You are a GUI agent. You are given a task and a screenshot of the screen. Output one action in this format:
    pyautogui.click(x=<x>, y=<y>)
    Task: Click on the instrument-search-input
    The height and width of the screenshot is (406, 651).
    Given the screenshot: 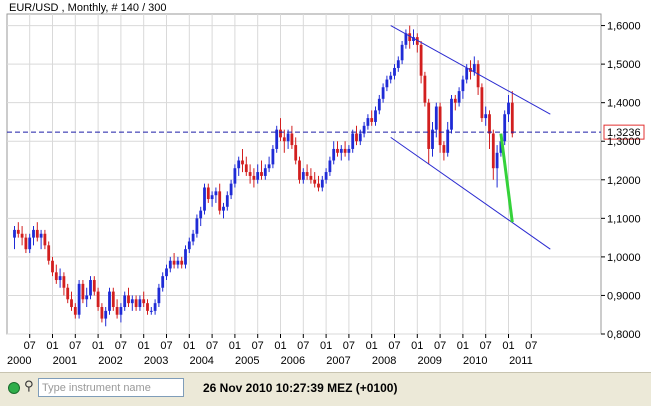 What is the action you would take?
    pyautogui.click(x=111, y=387)
    